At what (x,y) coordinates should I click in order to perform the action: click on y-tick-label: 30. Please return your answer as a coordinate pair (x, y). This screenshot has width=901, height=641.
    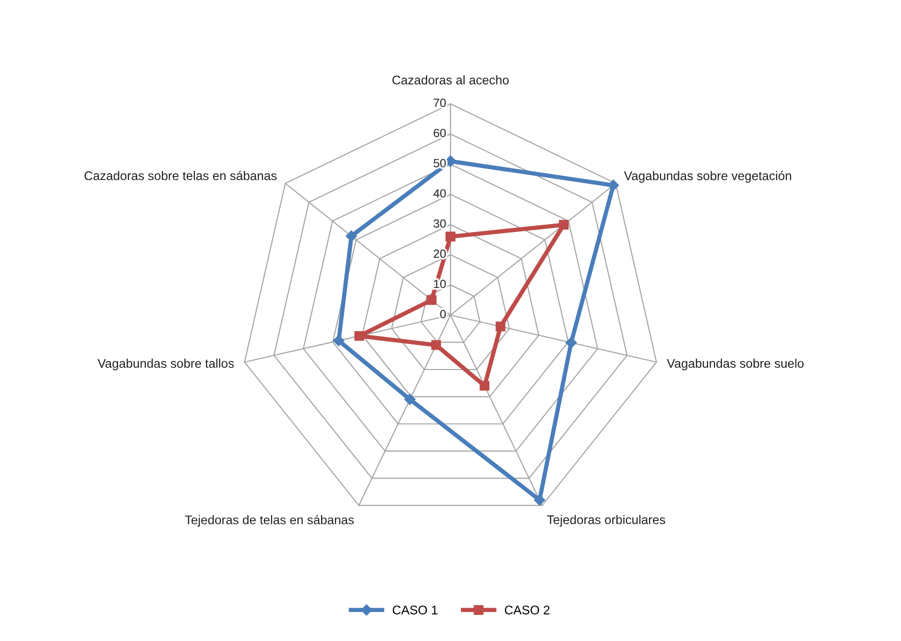
    Looking at the image, I should click on (440, 223).